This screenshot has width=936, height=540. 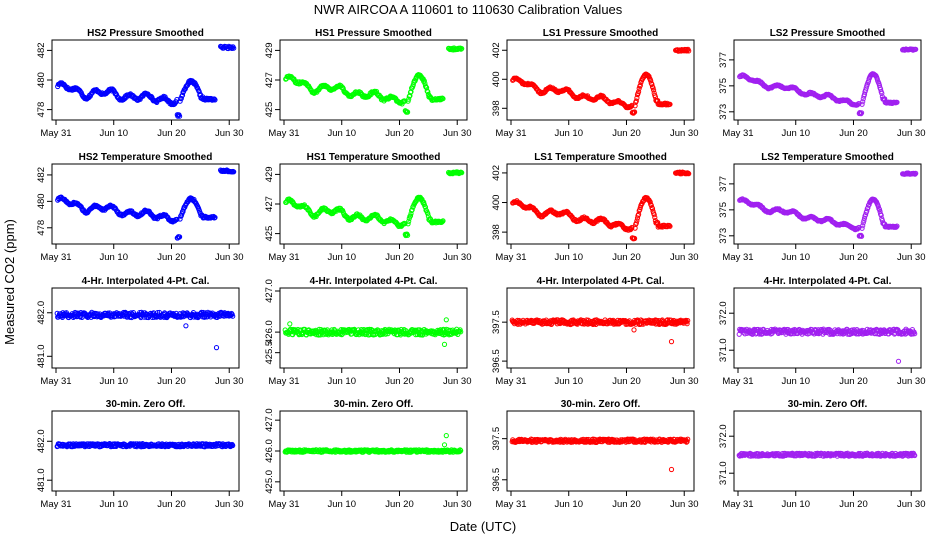 I want to click on panel-title: LS1 Temperature Smoothed, so click(x=600, y=157).